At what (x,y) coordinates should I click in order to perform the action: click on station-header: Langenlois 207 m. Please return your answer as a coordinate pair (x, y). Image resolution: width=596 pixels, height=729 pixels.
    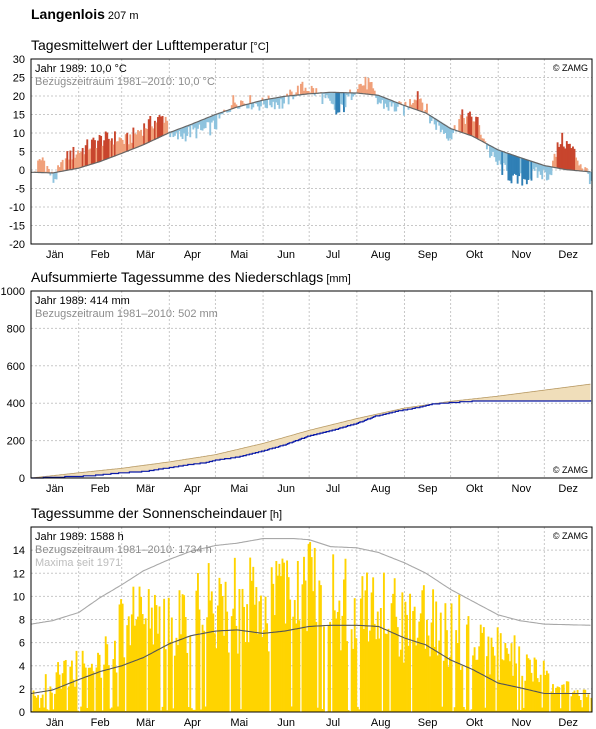
    Looking at the image, I should click on (84, 14).